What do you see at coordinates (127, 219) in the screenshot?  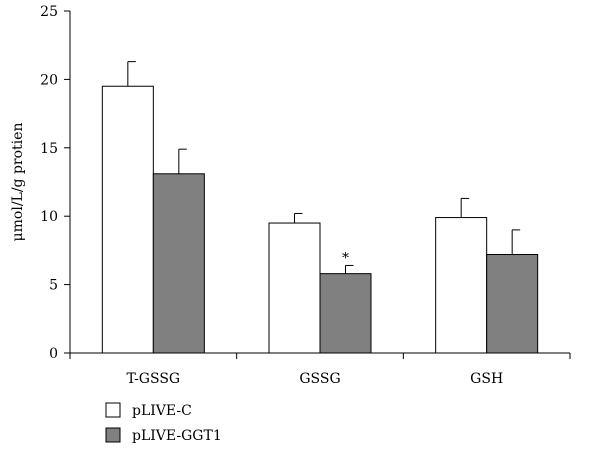 I see `bar-plive-c-t-gssg` at bounding box center [127, 219].